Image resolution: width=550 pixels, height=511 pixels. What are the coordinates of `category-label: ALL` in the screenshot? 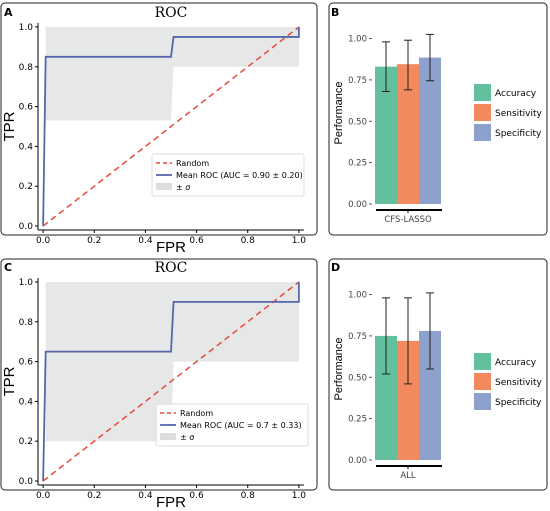 It's located at (408, 476).